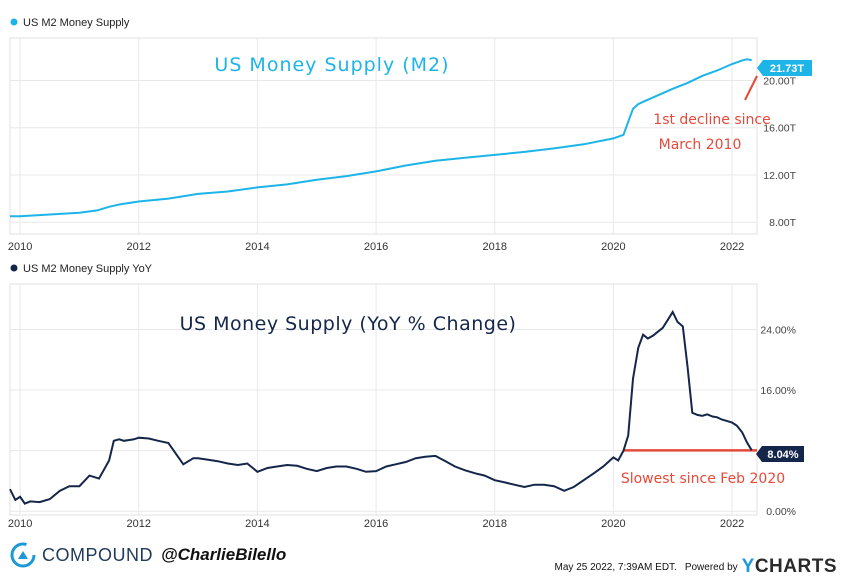 The height and width of the screenshot is (579, 849). Describe the element at coordinates (778, 421) in the screenshot. I see `yoy-y-axis: 0.00%8.00%16.00%24.00%` at that location.